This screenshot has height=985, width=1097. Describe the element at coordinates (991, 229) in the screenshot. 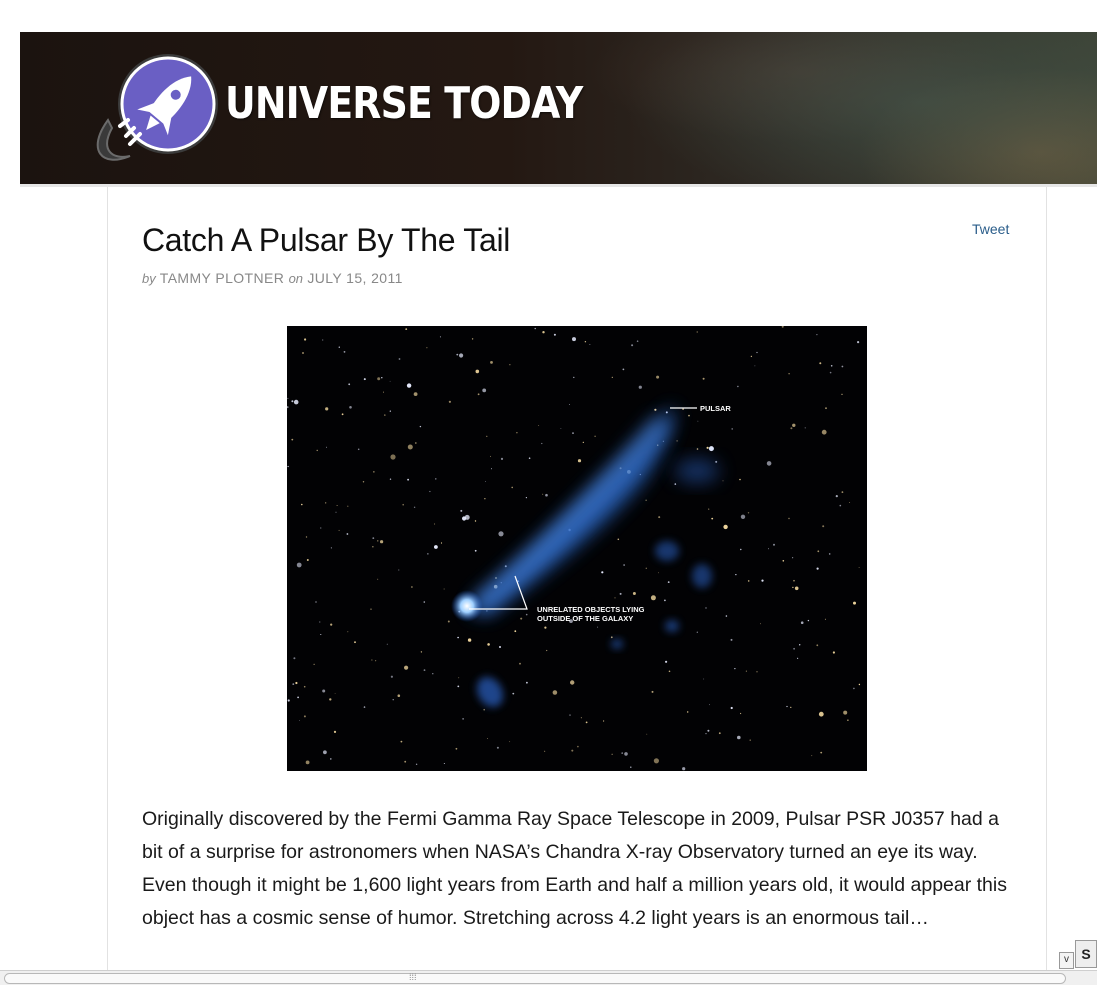

I see `tweet-button: Tweet` at that location.